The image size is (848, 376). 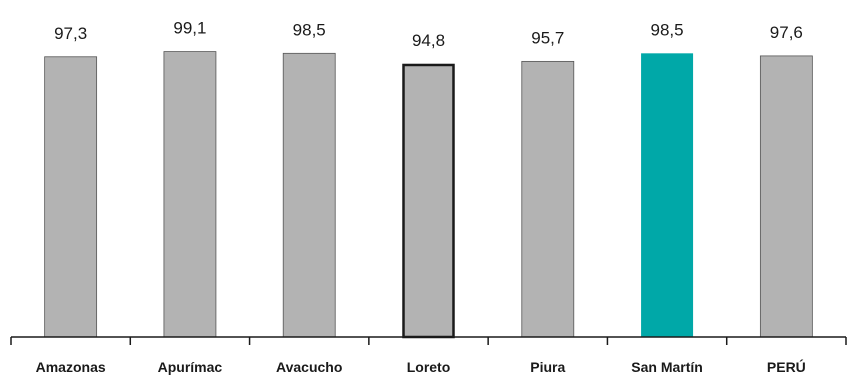 I want to click on category-label: PERÚ, so click(x=786, y=366).